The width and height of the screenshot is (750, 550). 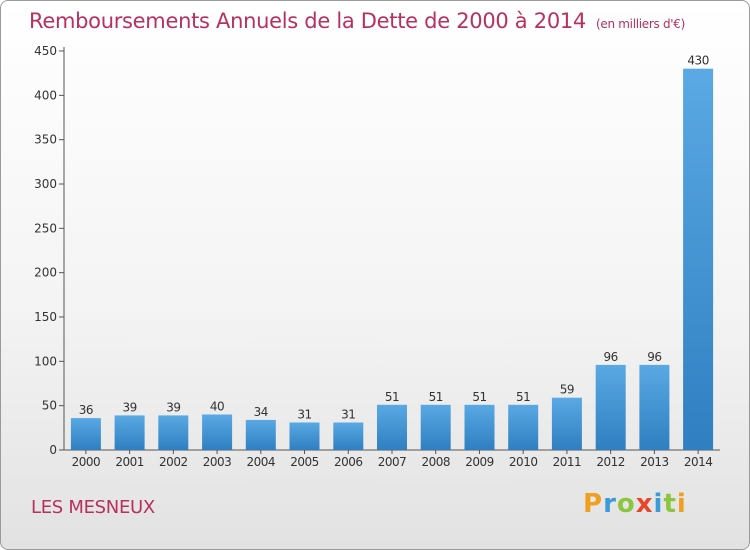 I want to click on bar-value-label: 36, so click(x=86, y=410).